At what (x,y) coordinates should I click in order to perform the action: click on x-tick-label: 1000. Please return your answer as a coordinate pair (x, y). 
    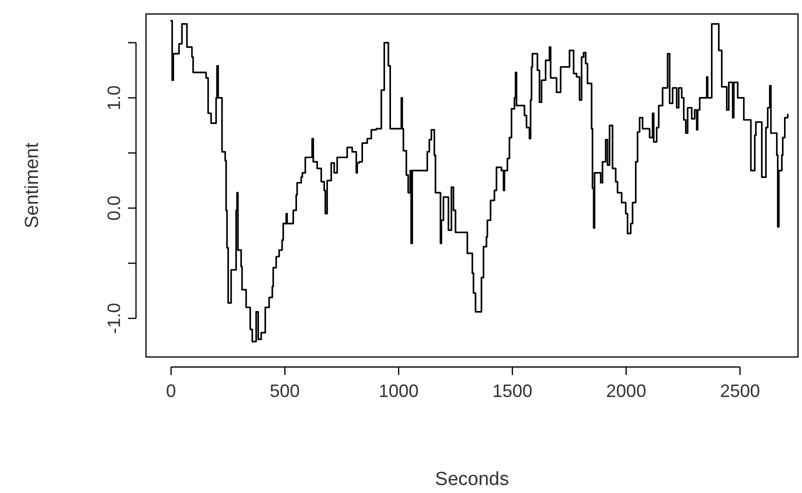
    Looking at the image, I should click on (398, 391).